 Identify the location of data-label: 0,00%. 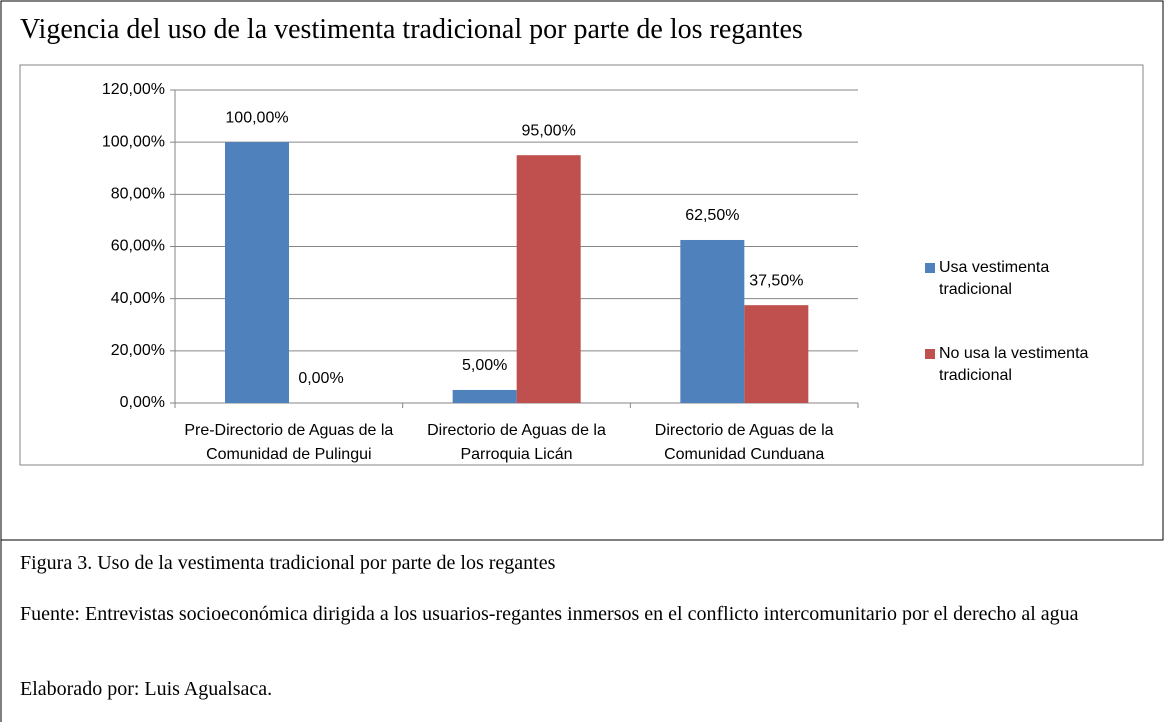
(320, 378).